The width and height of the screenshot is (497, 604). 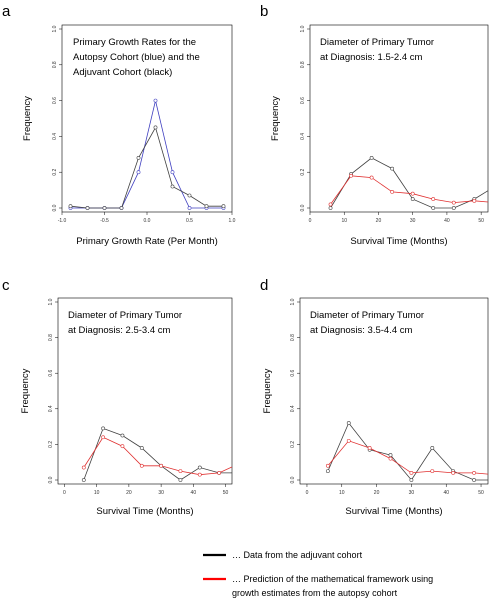 What do you see at coordinates (6, 11) in the screenshot?
I see `panel-letter: a` at bounding box center [6, 11].